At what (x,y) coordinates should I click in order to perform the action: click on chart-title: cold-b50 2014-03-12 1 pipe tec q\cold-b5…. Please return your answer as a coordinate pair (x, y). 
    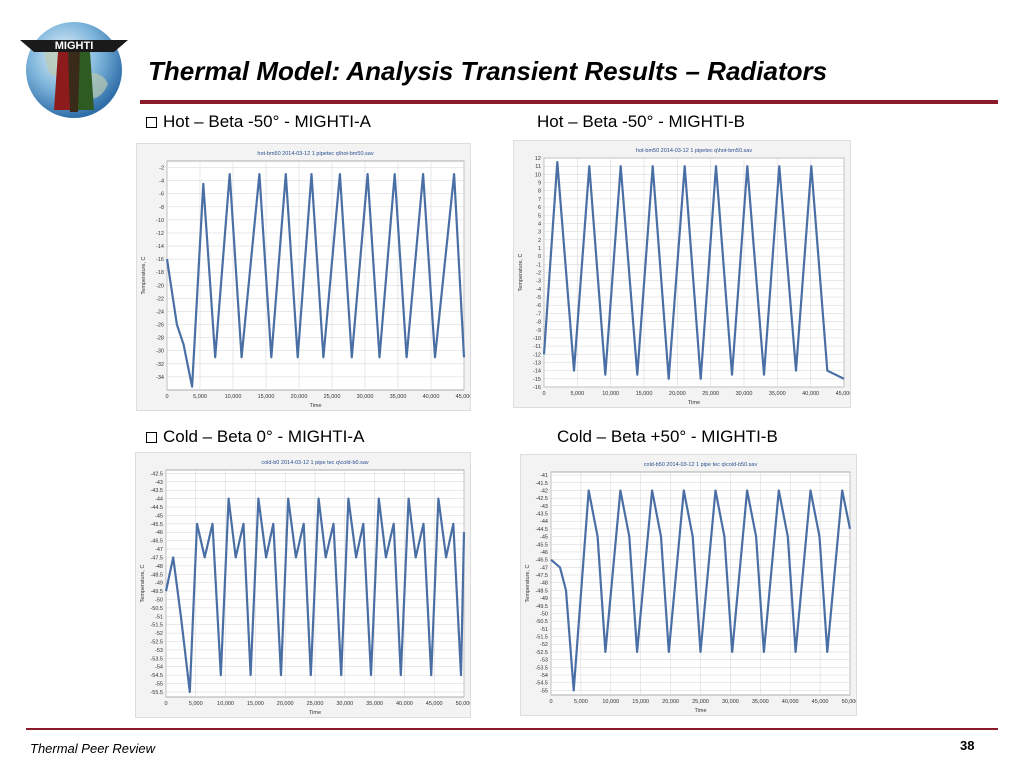
    Looking at the image, I should click on (701, 465).